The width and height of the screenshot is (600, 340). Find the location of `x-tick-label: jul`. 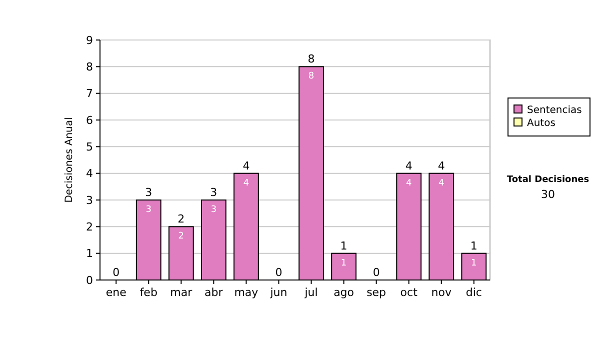

x-tick-label: jul is located at coordinates (311, 292).